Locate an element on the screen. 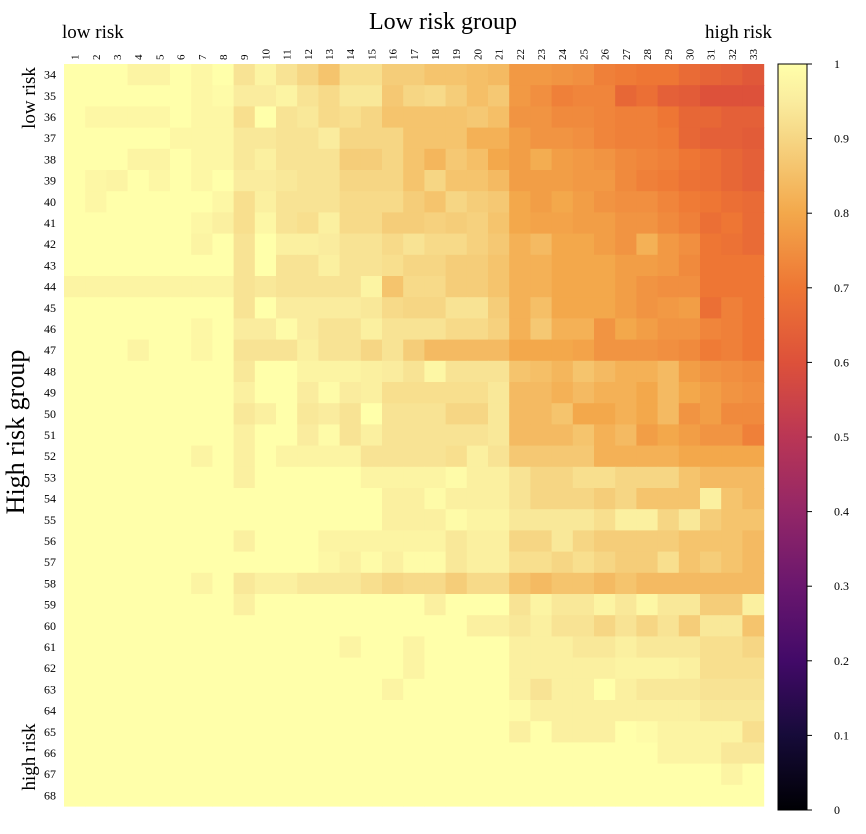 This screenshot has height=834, width=866. y-tick-label: 66 is located at coordinates (50, 753).